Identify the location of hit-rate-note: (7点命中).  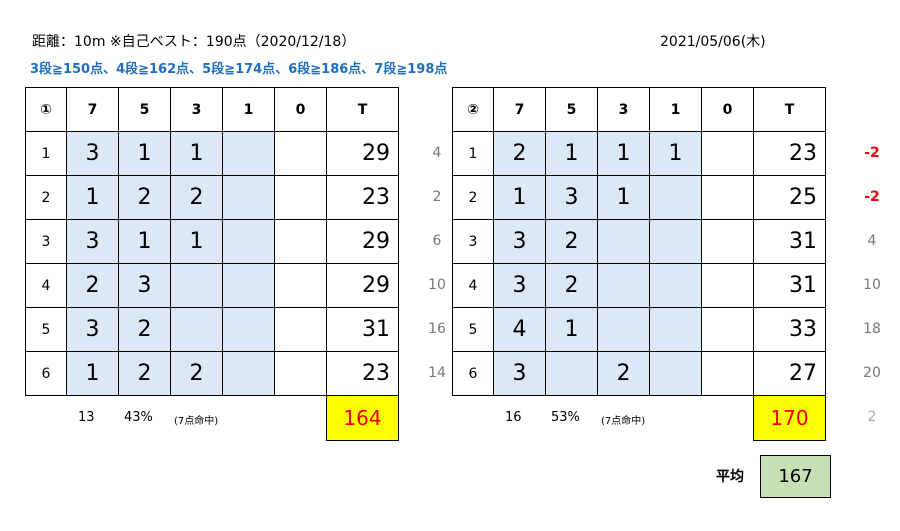
(623, 421).